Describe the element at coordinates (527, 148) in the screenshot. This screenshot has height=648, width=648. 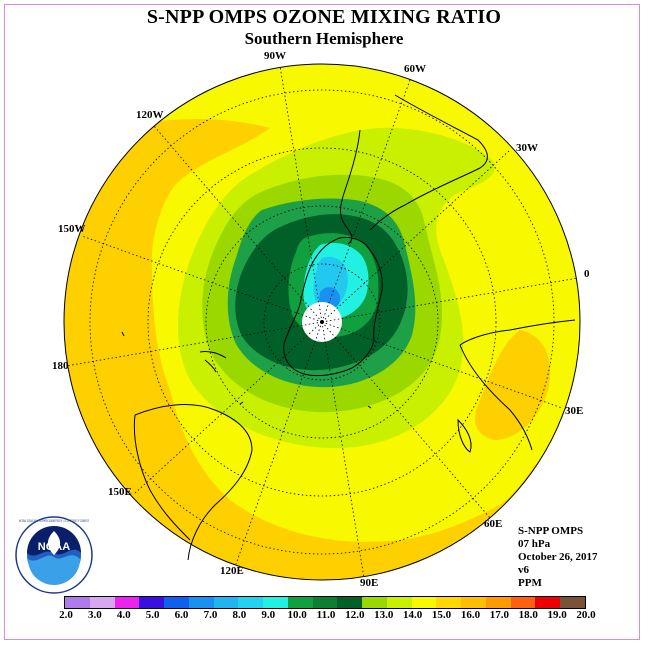
I see `lon-label-30w: 30W` at that location.